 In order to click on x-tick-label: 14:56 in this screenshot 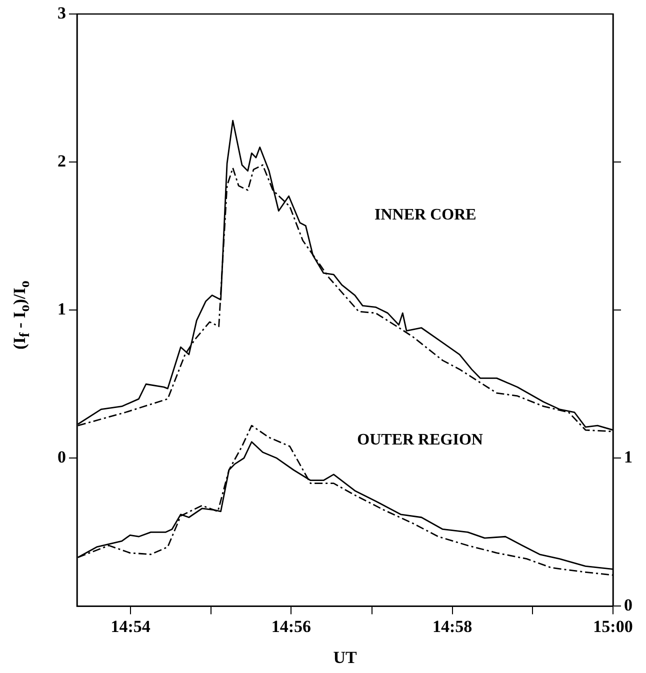, I will do `click(291, 626)`.